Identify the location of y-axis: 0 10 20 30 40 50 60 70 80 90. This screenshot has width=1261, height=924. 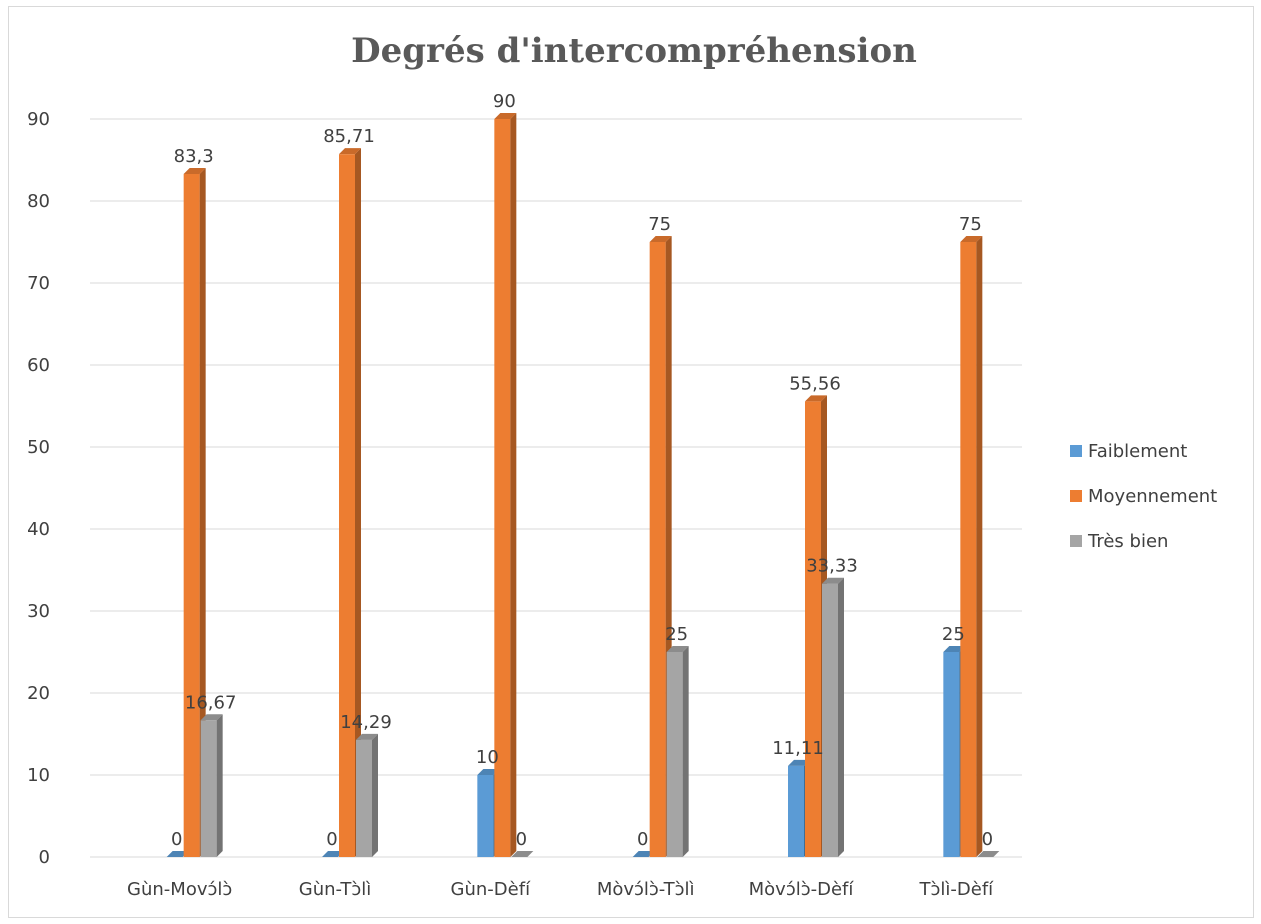
(38, 488).